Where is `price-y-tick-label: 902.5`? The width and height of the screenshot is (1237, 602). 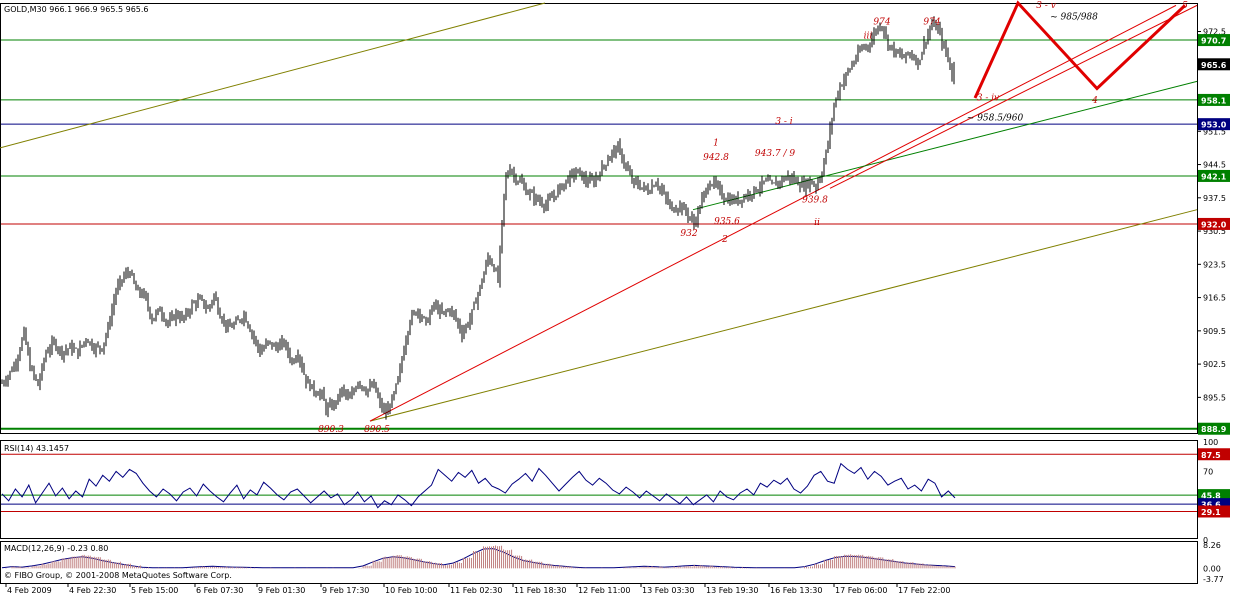 price-y-tick-label: 902.5 is located at coordinates (1214, 364).